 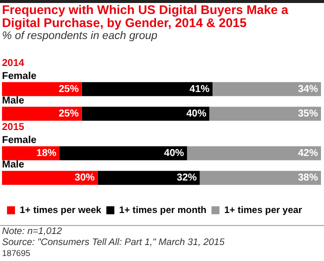 I want to click on data-label: 34%, so click(x=308, y=89).